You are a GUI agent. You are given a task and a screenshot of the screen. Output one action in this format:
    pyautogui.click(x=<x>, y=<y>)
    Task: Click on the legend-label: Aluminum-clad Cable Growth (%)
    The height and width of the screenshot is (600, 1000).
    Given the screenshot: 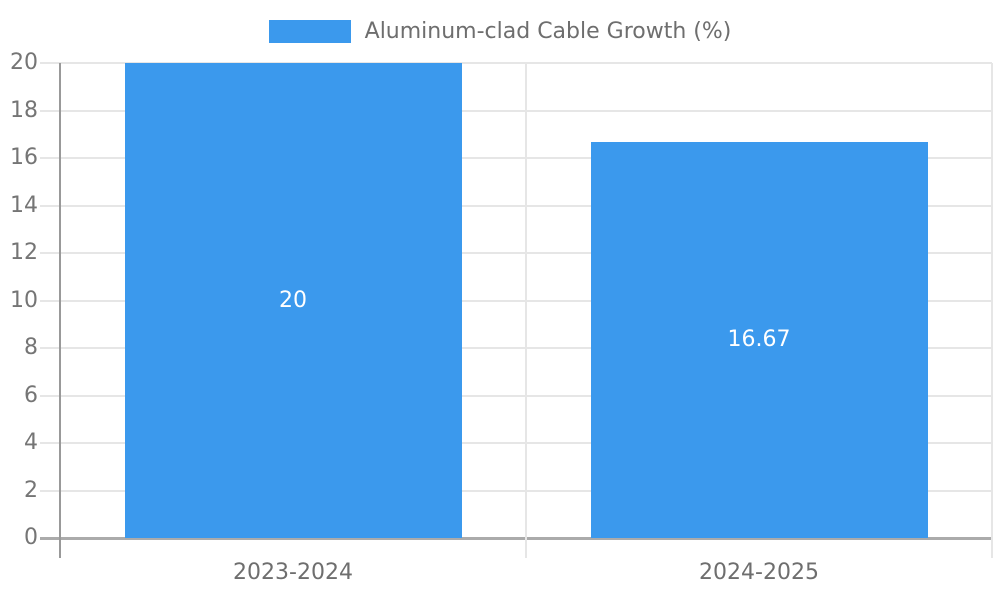 What is the action you would take?
    pyautogui.click(x=548, y=31)
    